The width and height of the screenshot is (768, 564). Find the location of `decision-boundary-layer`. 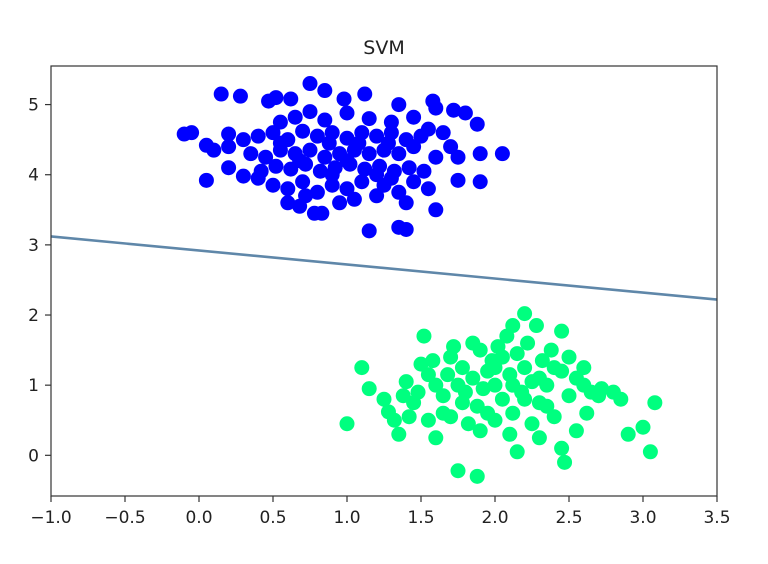

decision-boundary-layer is located at coordinates (384, 268).